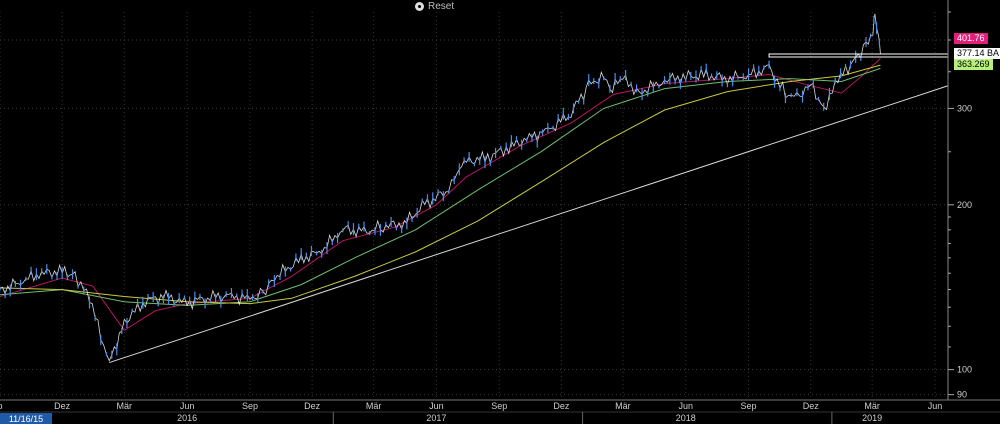  I want to click on year-label: 2019, so click(872, 418).